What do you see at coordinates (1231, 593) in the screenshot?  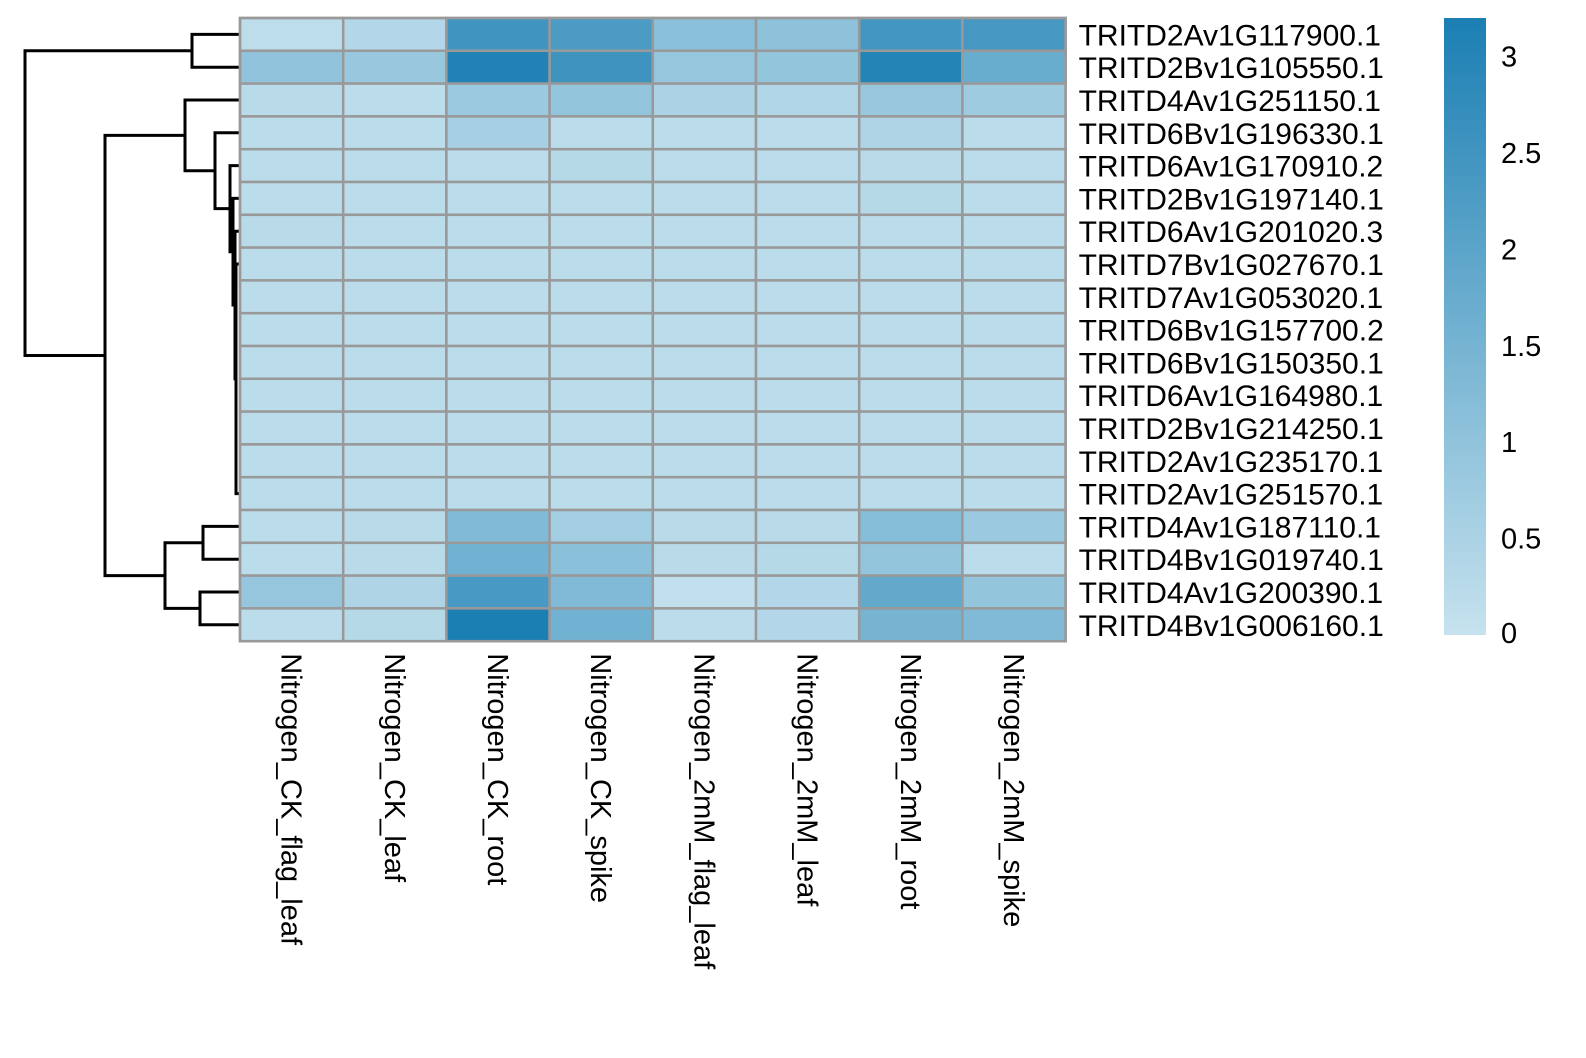 I see `row-label: TRITD4Av1G200390.1` at bounding box center [1231, 593].